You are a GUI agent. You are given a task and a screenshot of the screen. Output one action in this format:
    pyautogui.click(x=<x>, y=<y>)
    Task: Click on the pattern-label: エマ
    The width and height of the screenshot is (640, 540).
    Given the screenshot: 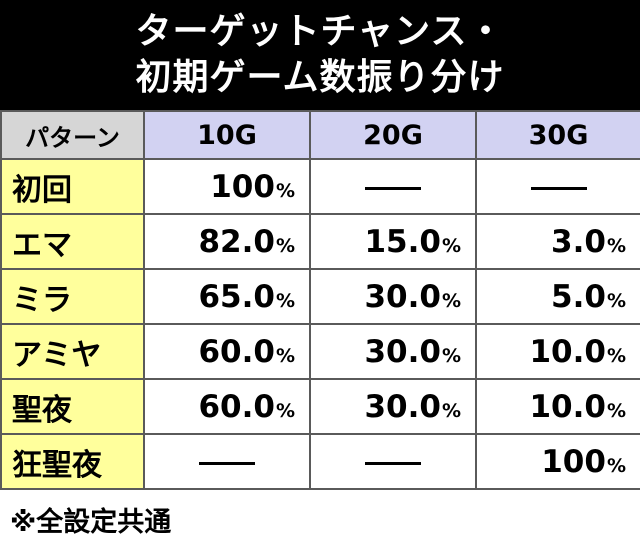 What is the action you would take?
    pyautogui.click(x=72, y=241)
    